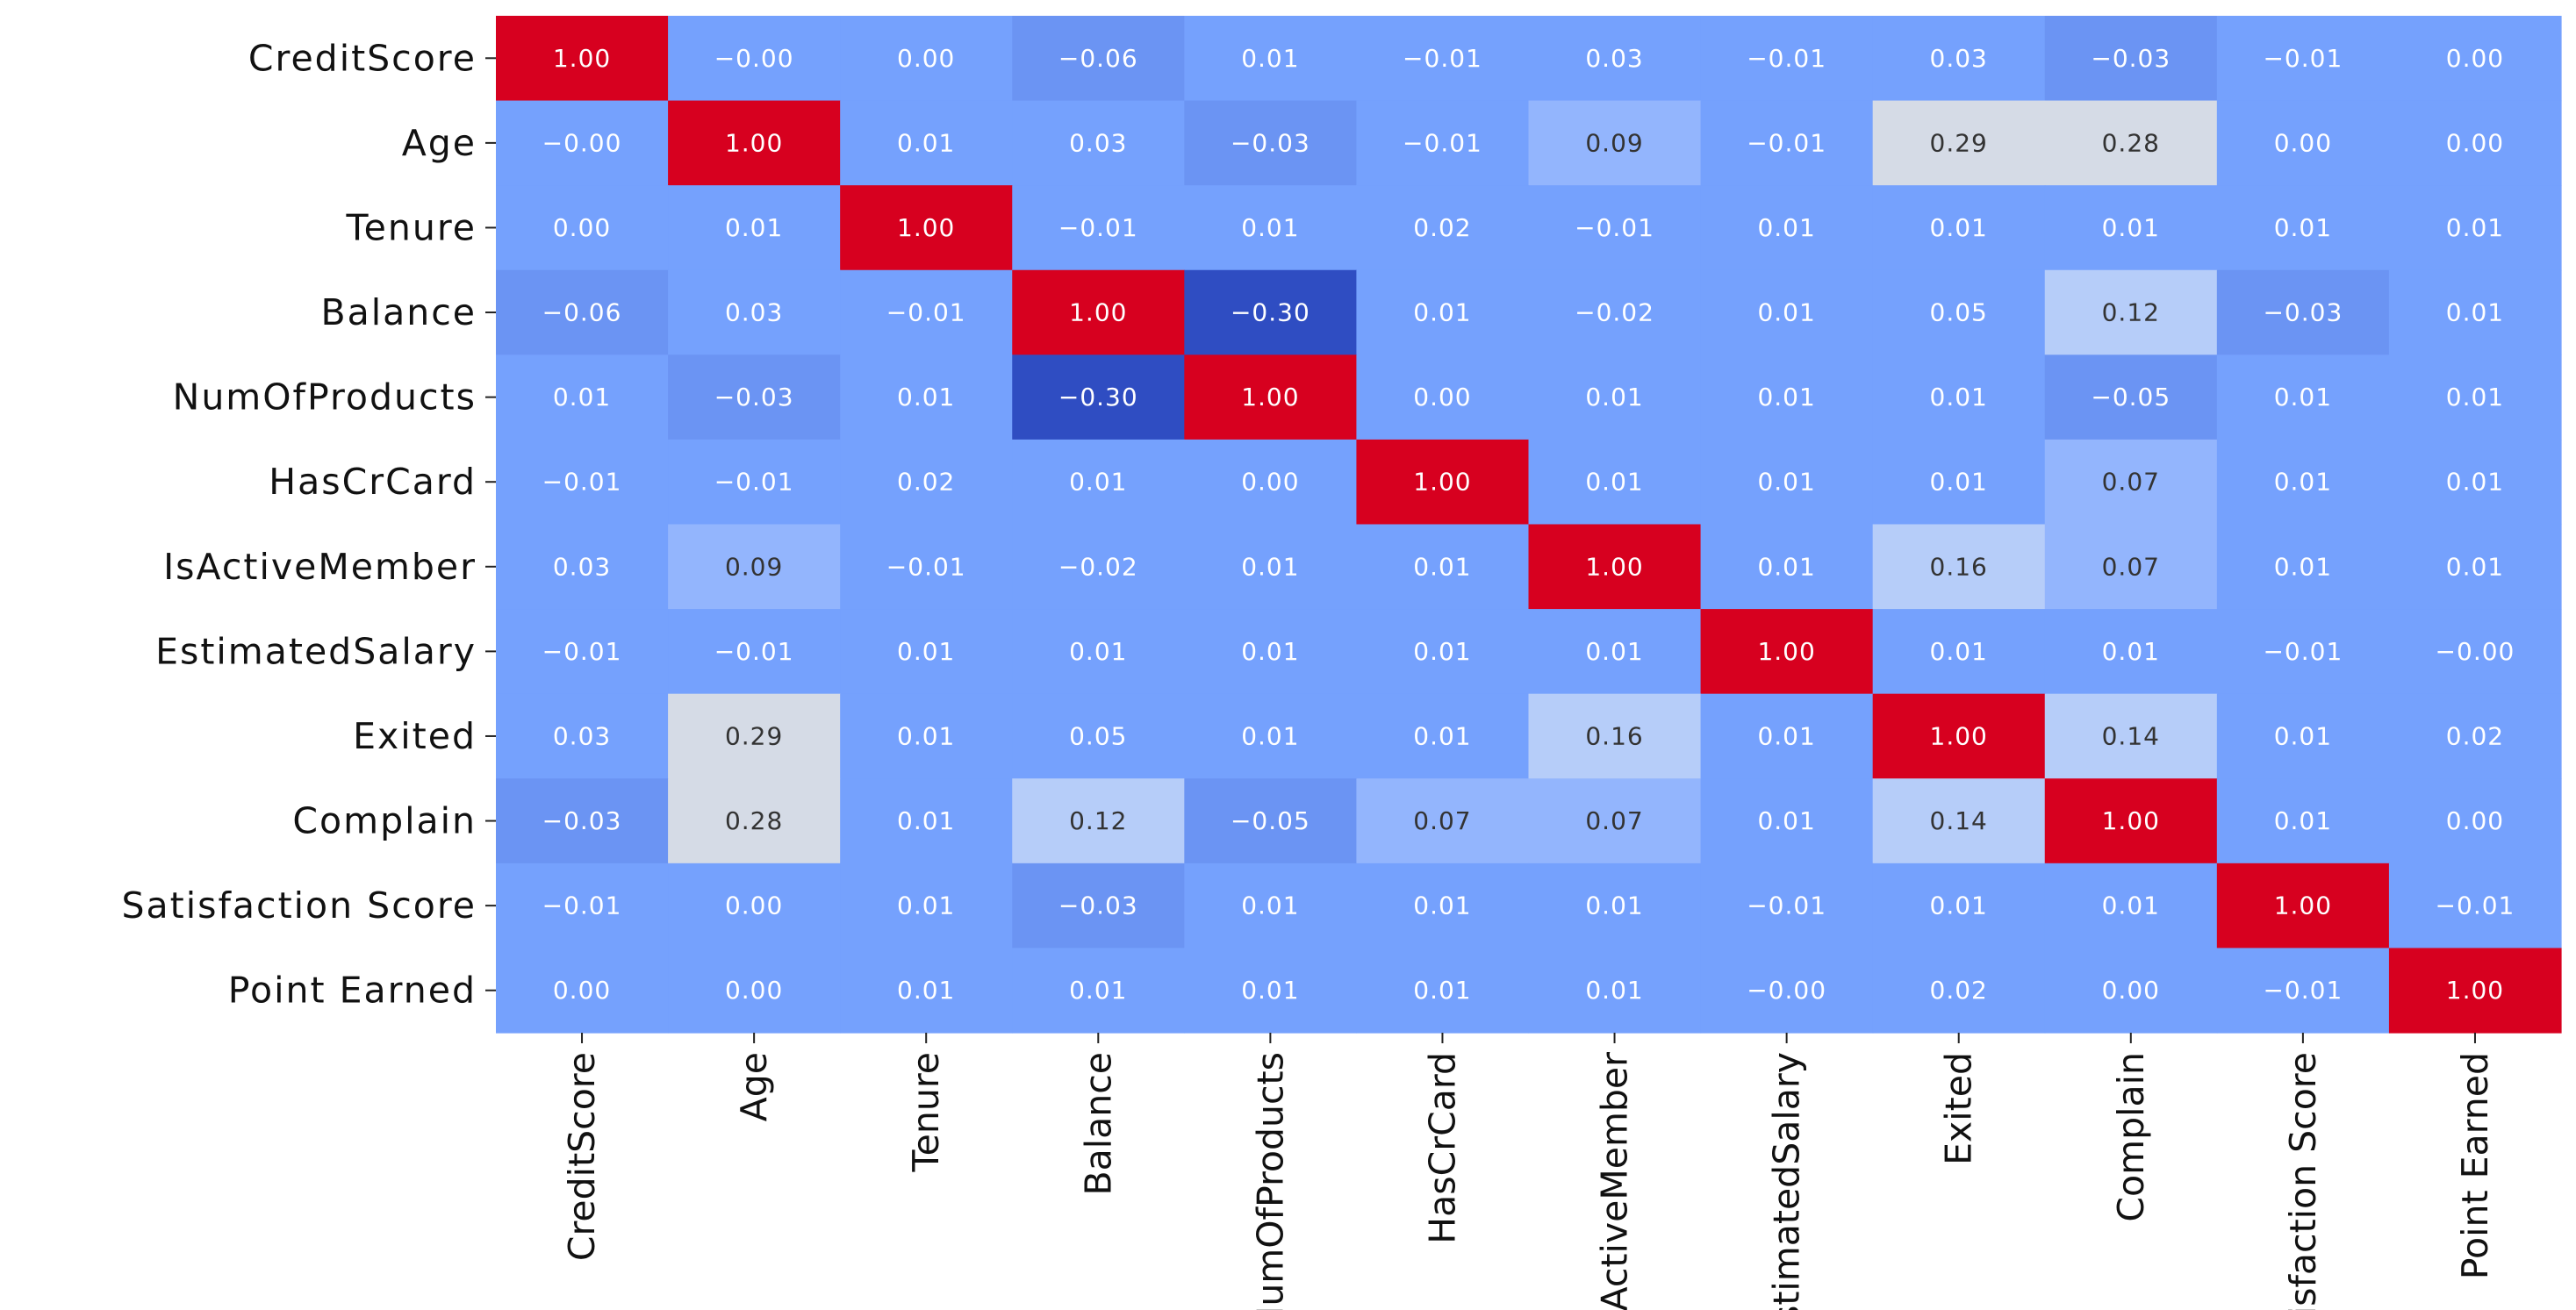  Describe the element at coordinates (1787, 1181) in the screenshot. I see `x-tick-label-estimatedsalary: EstimatedSalary` at that location.